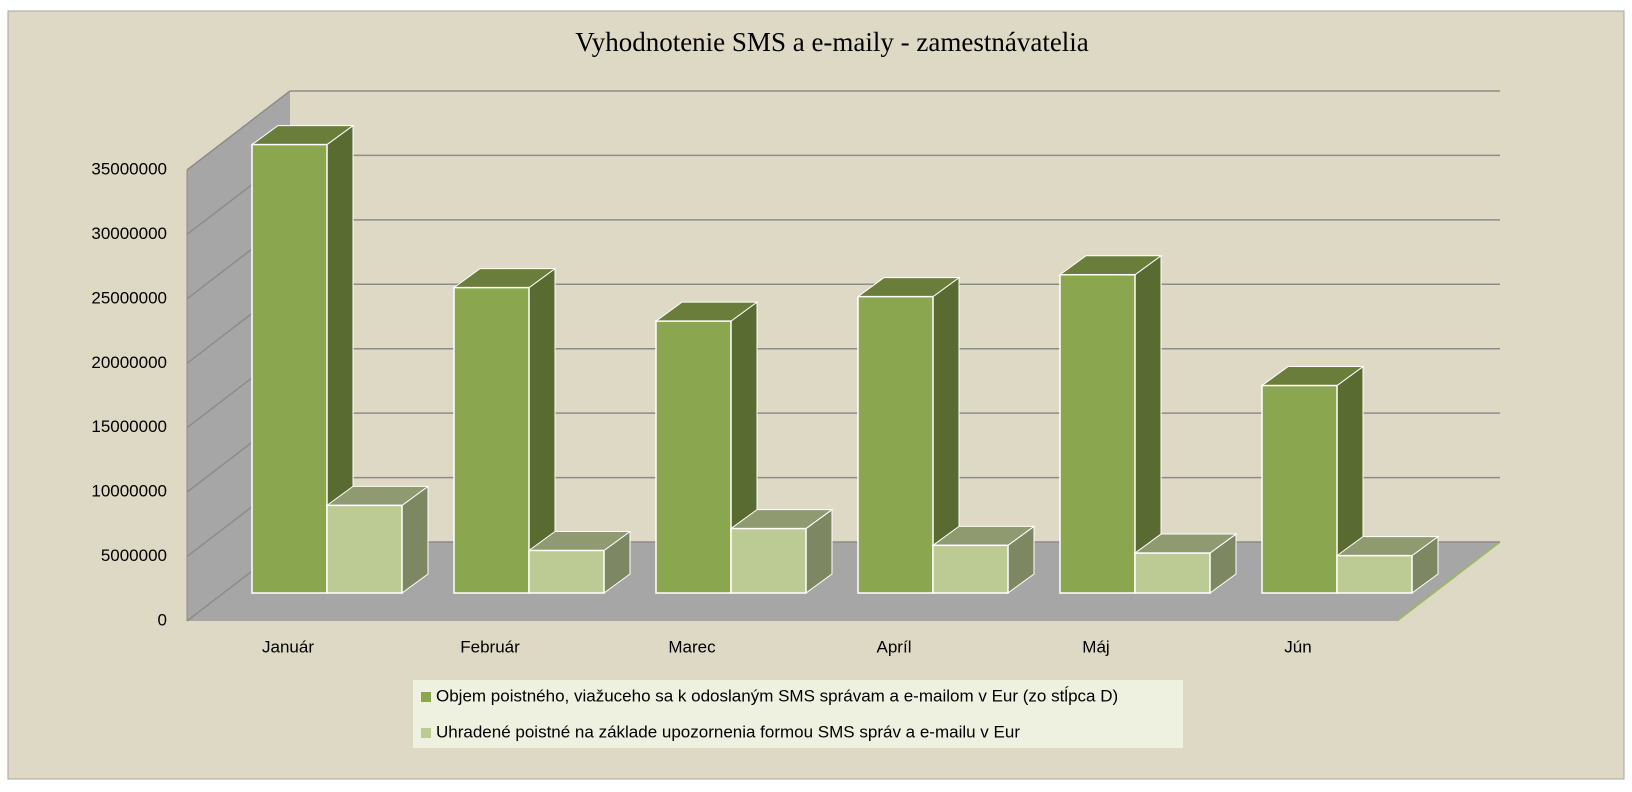 The width and height of the screenshot is (1632, 792). Describe the element at coordinates (490, 646) in the screenshot. I see `x-tick-label: Február` at that location.